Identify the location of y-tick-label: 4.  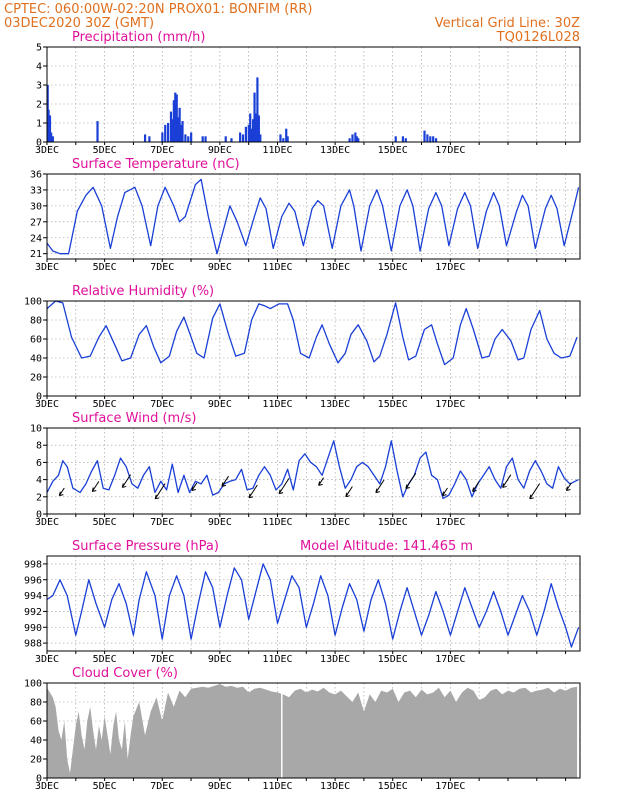
(39, 480).